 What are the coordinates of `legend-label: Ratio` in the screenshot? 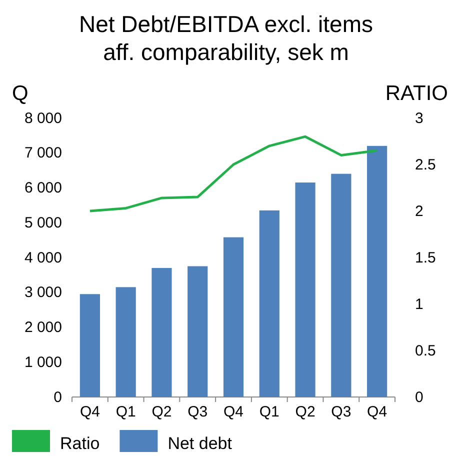 It's located at (80, 443).